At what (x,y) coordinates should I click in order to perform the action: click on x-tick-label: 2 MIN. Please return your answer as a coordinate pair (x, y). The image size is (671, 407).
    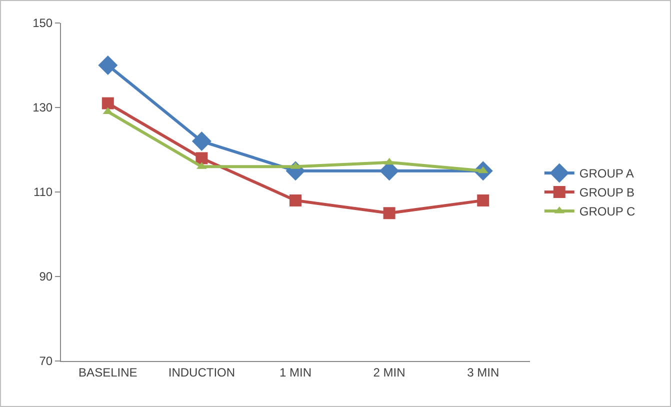
    Looking at the image, I should click on (389, 372).